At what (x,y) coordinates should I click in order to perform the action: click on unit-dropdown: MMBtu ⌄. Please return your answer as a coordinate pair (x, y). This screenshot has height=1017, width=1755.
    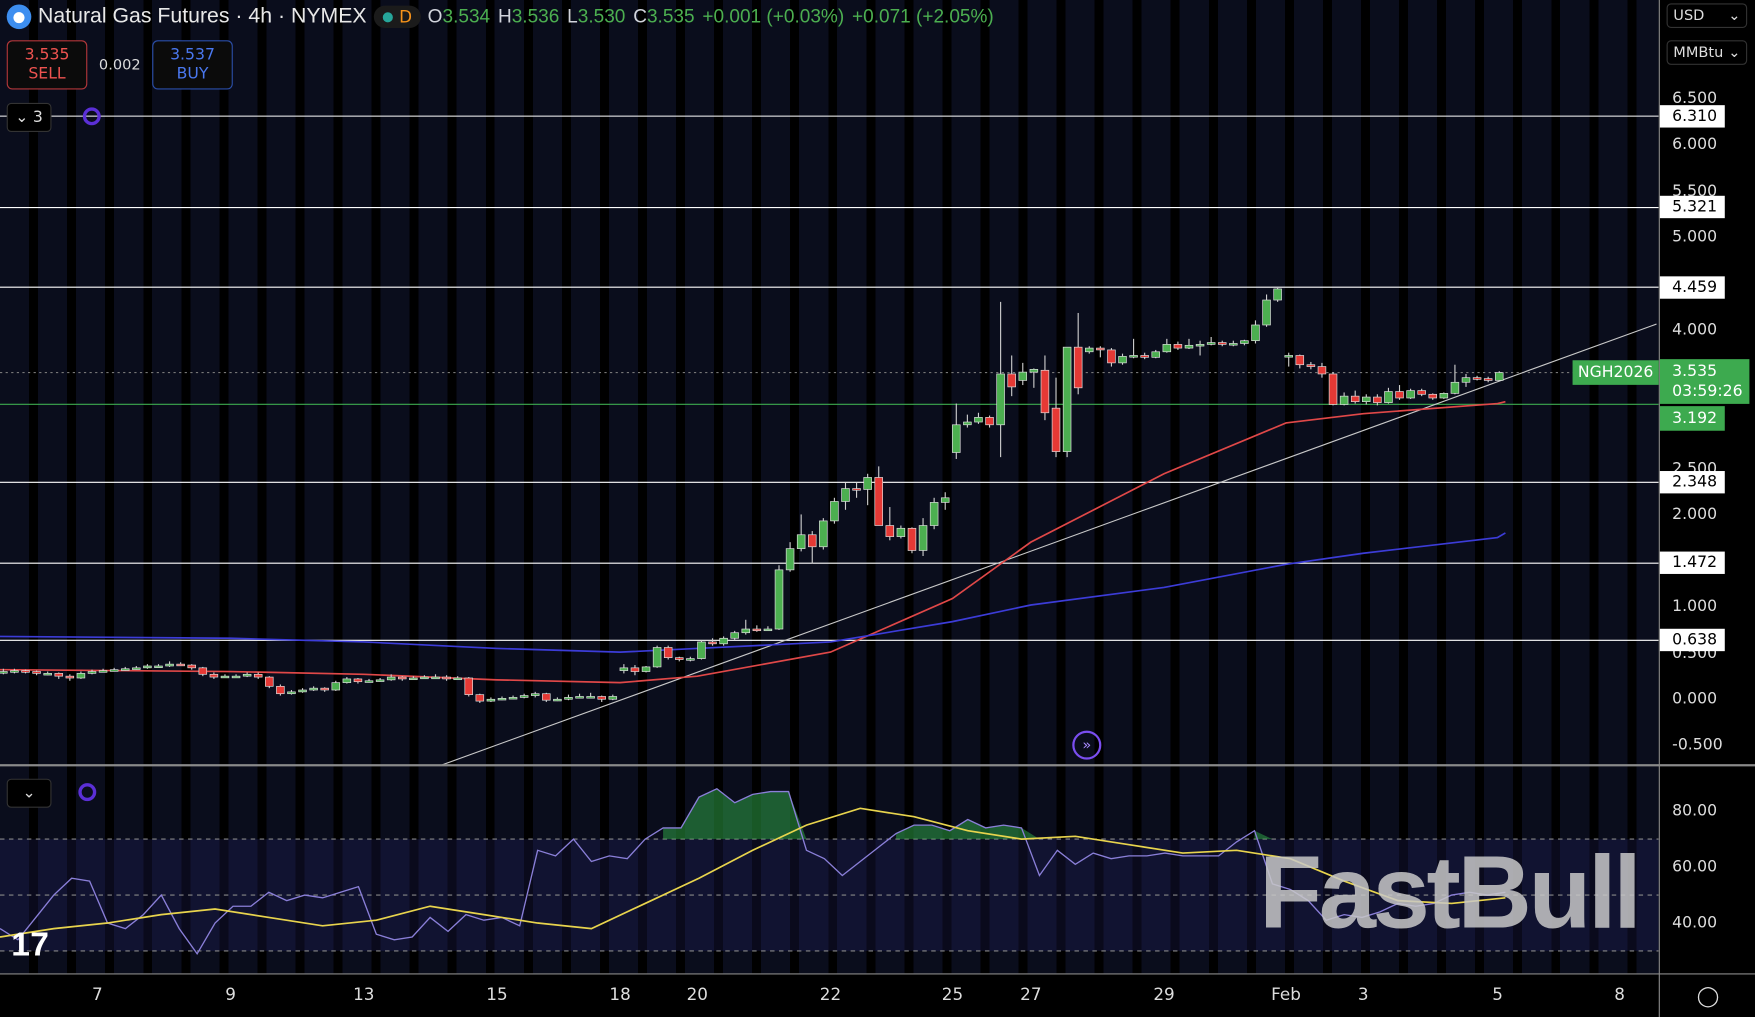
    Looking at the image, I should click on (1707, 52).